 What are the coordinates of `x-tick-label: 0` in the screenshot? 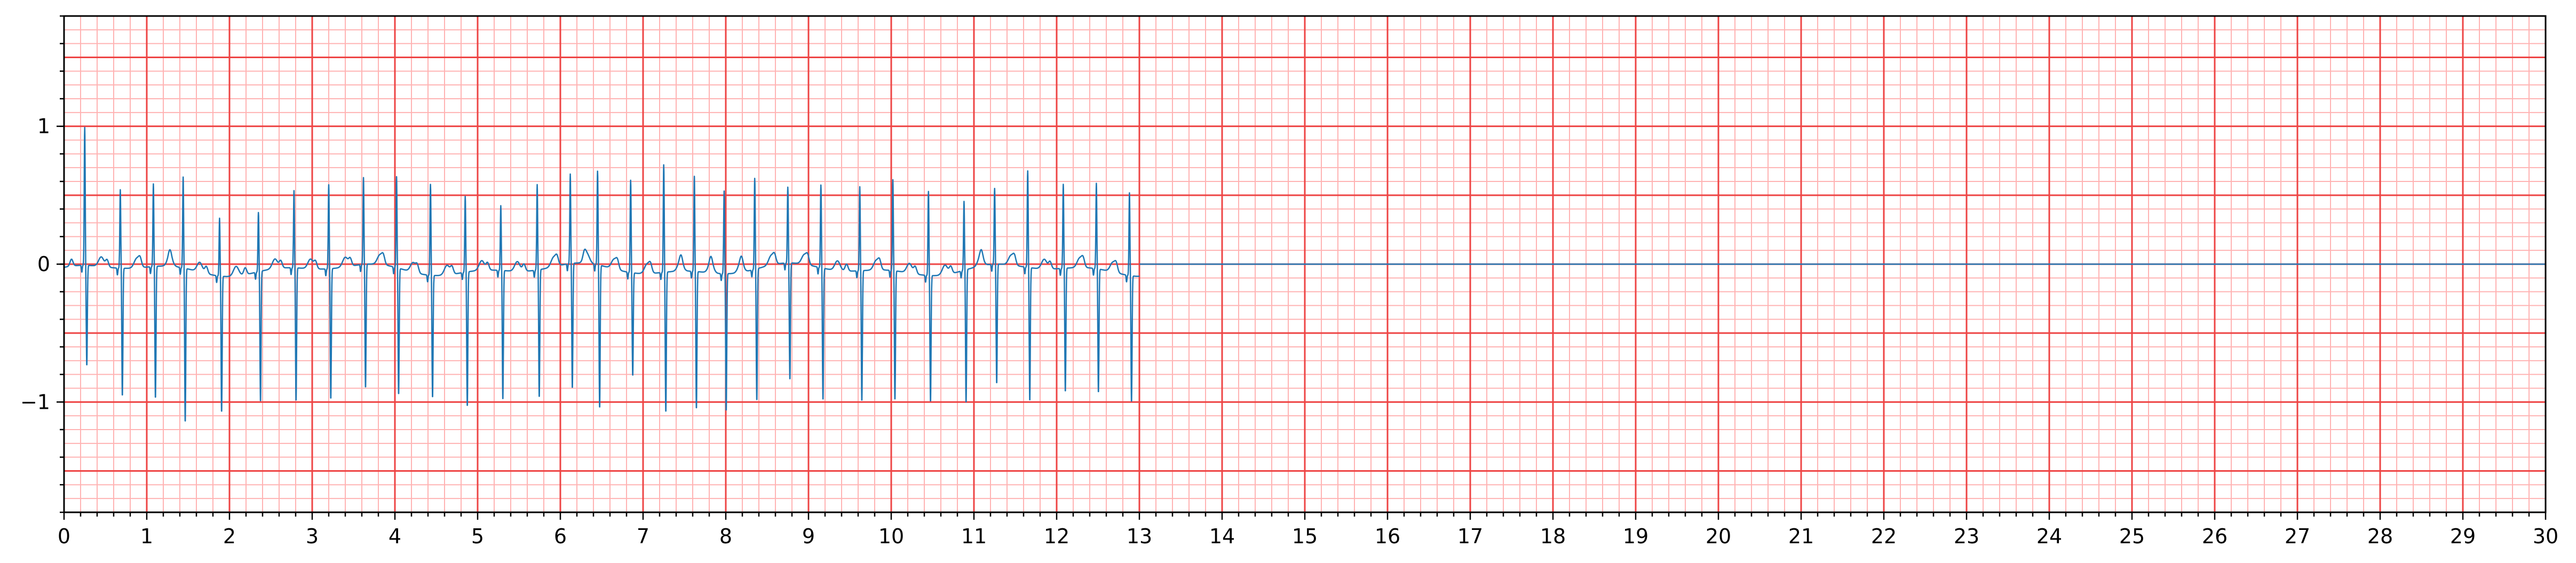 It's located at (64, 536).